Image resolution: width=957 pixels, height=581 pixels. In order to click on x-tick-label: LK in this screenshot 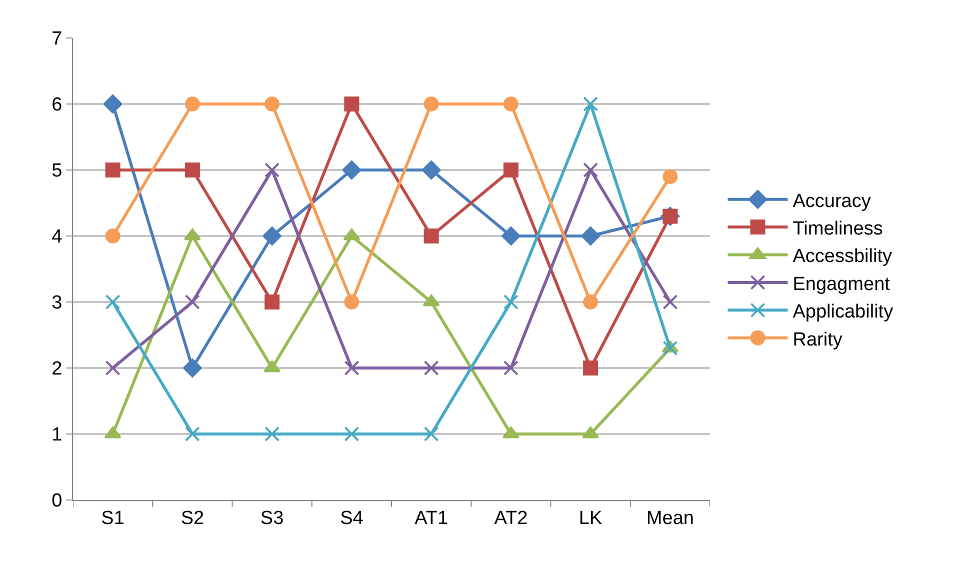, I will do `click(590, 518)`.